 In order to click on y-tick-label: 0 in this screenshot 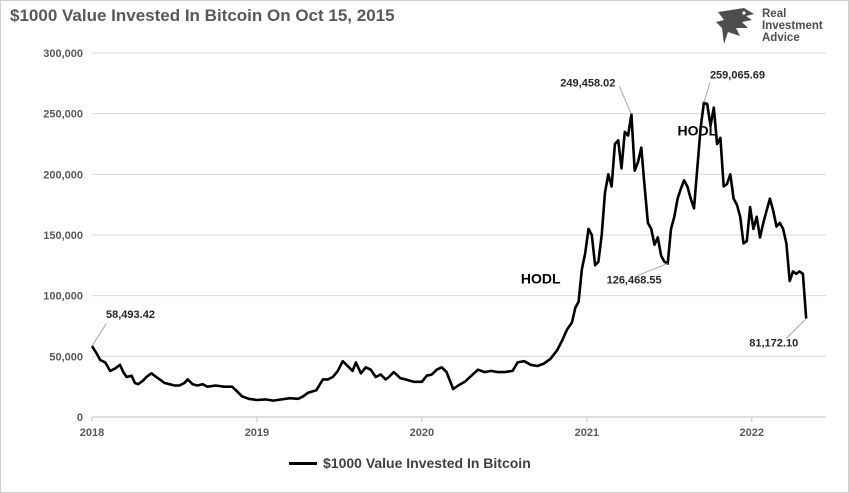, I will do `click(80, 418)`.